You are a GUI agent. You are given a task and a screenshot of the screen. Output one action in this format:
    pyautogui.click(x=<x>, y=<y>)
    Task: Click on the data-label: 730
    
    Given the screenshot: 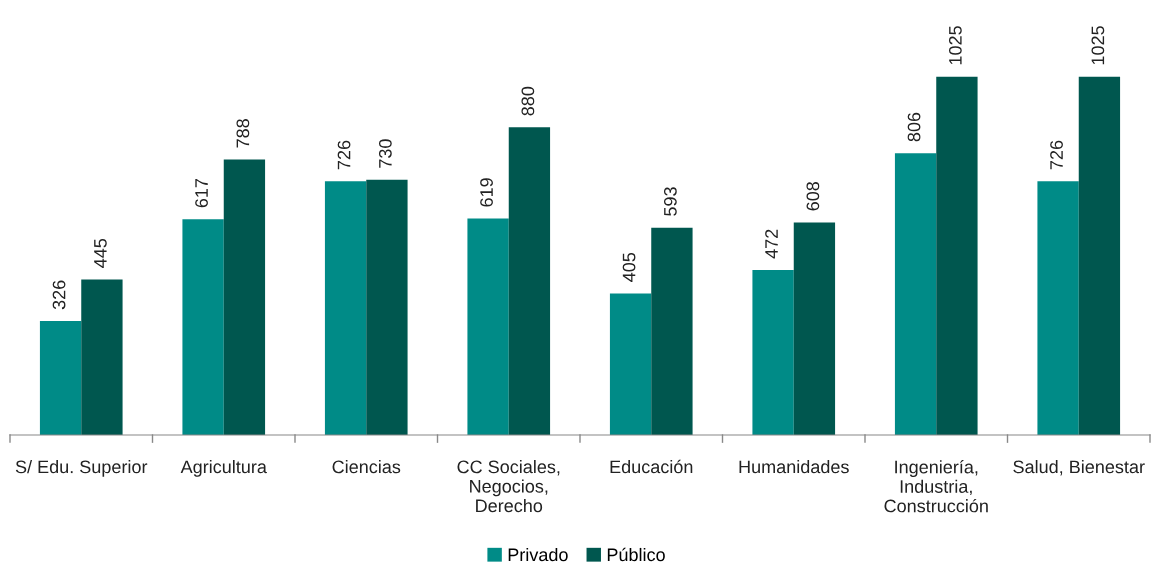 What is the action you would take?
    pyautogui.click(x=385, y=153)
    